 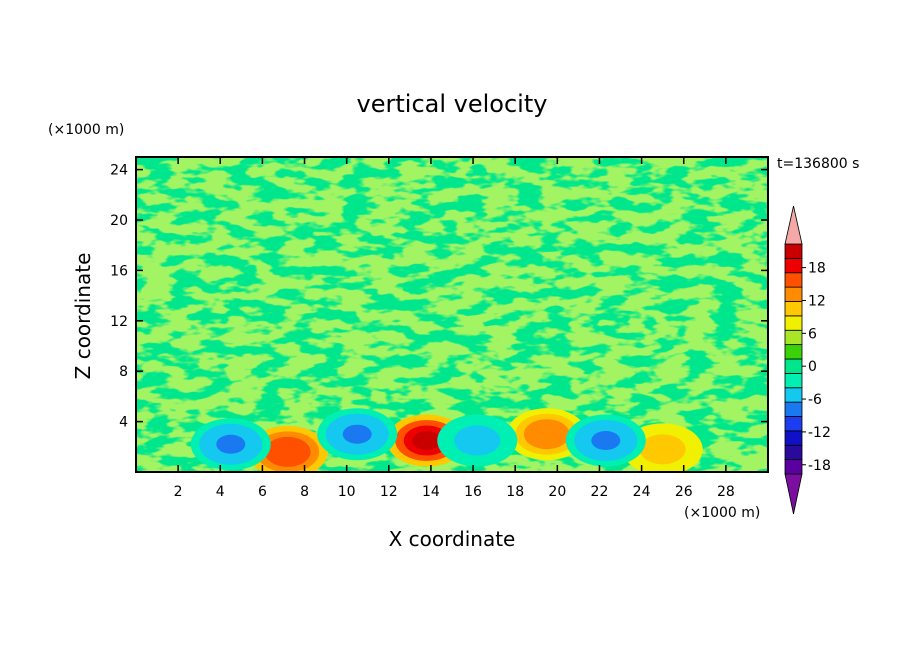 What do you see at coordinates (119, 271) in the screenshot?
I see `y-tick-label: 16` at bounding box center [119, 271].